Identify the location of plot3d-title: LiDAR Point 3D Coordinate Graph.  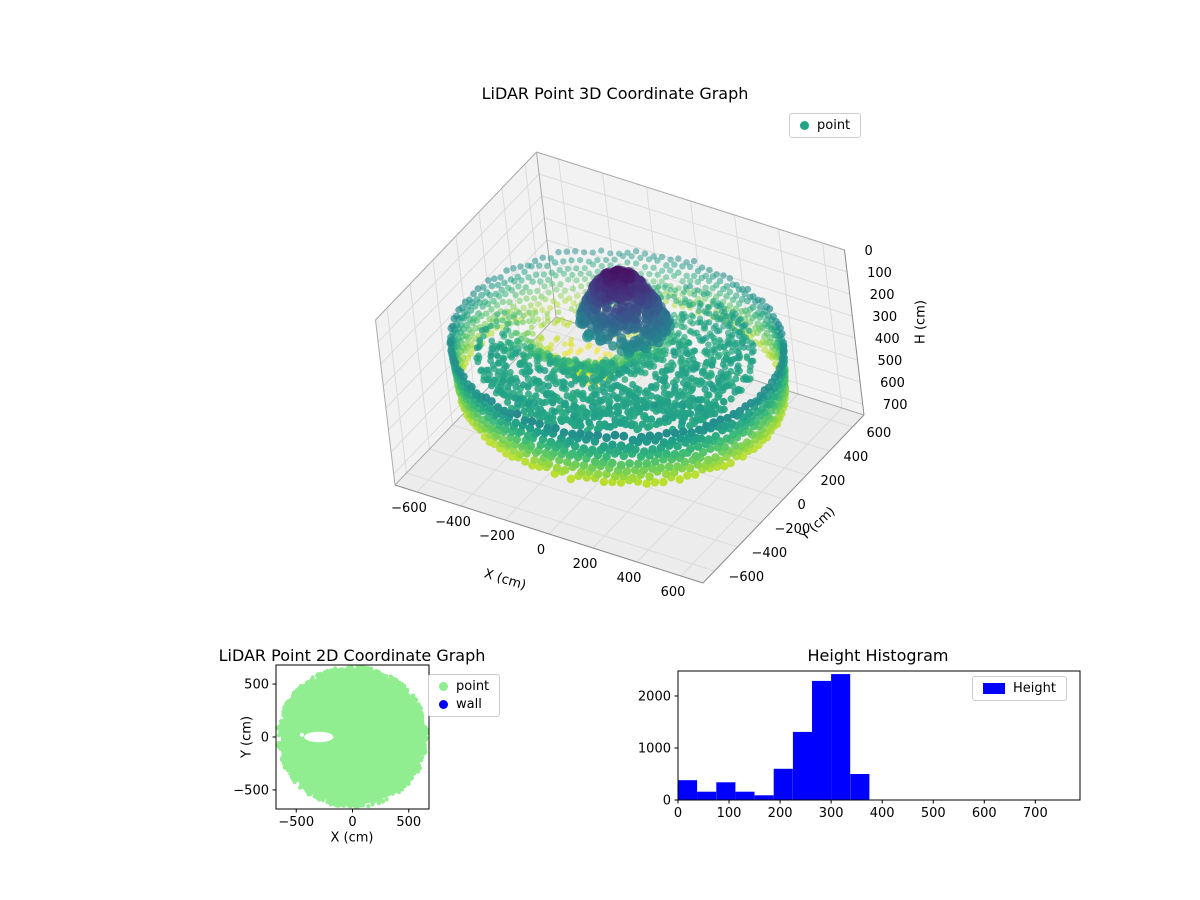
(615, 93).